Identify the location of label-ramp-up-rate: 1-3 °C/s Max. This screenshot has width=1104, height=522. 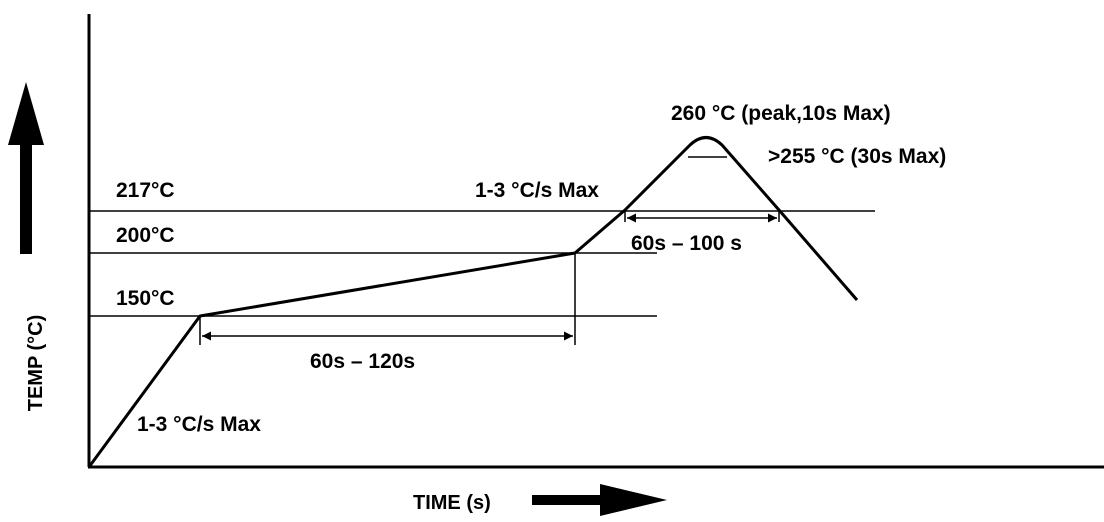
(199, 424).